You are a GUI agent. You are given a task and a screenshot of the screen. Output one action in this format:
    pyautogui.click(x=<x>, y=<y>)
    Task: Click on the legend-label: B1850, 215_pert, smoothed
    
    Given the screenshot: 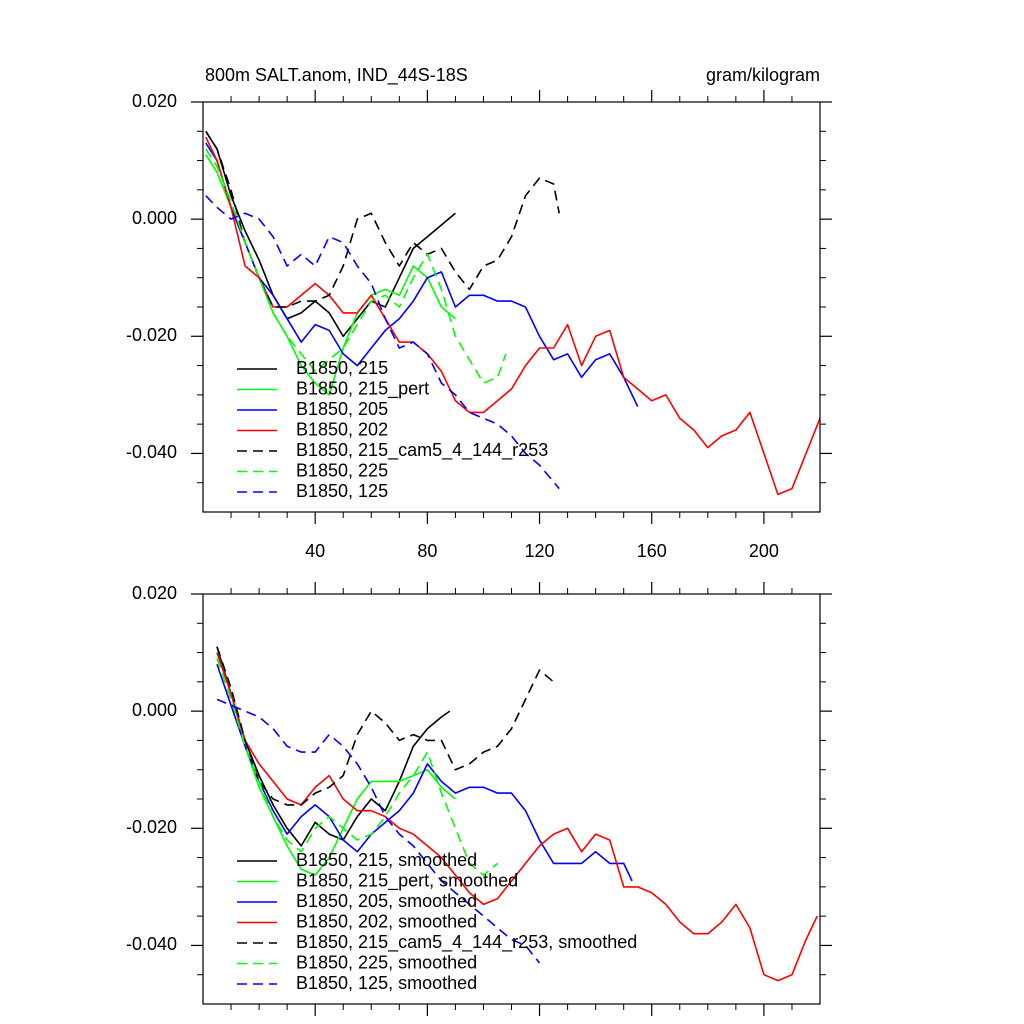 What is the action you would take?
    pyautogui.click(x=407, y=880)
    